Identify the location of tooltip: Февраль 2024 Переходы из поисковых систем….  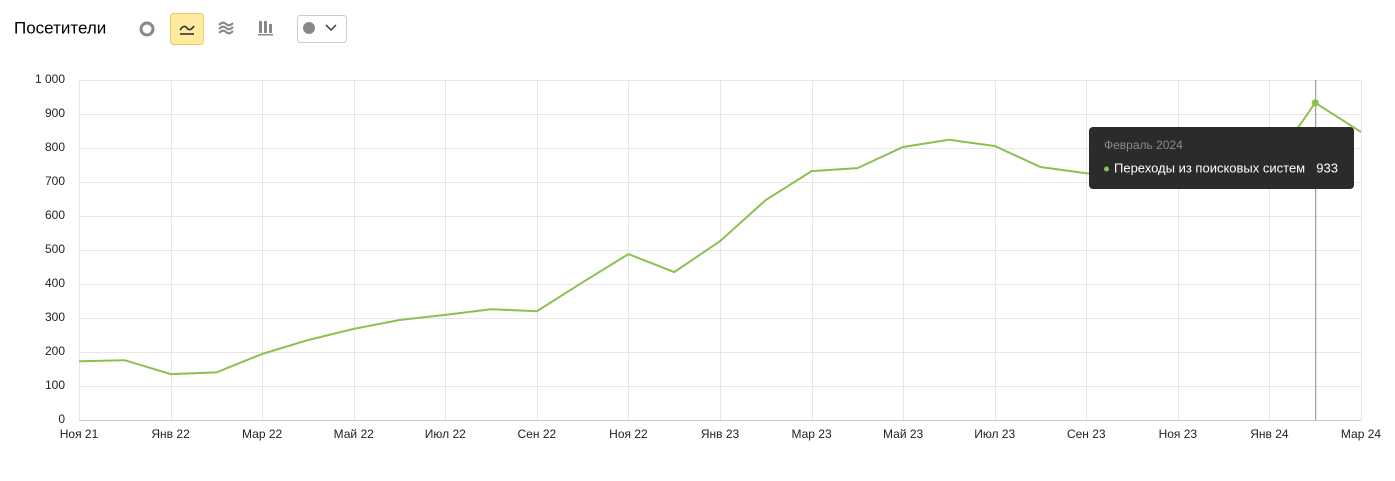
(1221, 158).